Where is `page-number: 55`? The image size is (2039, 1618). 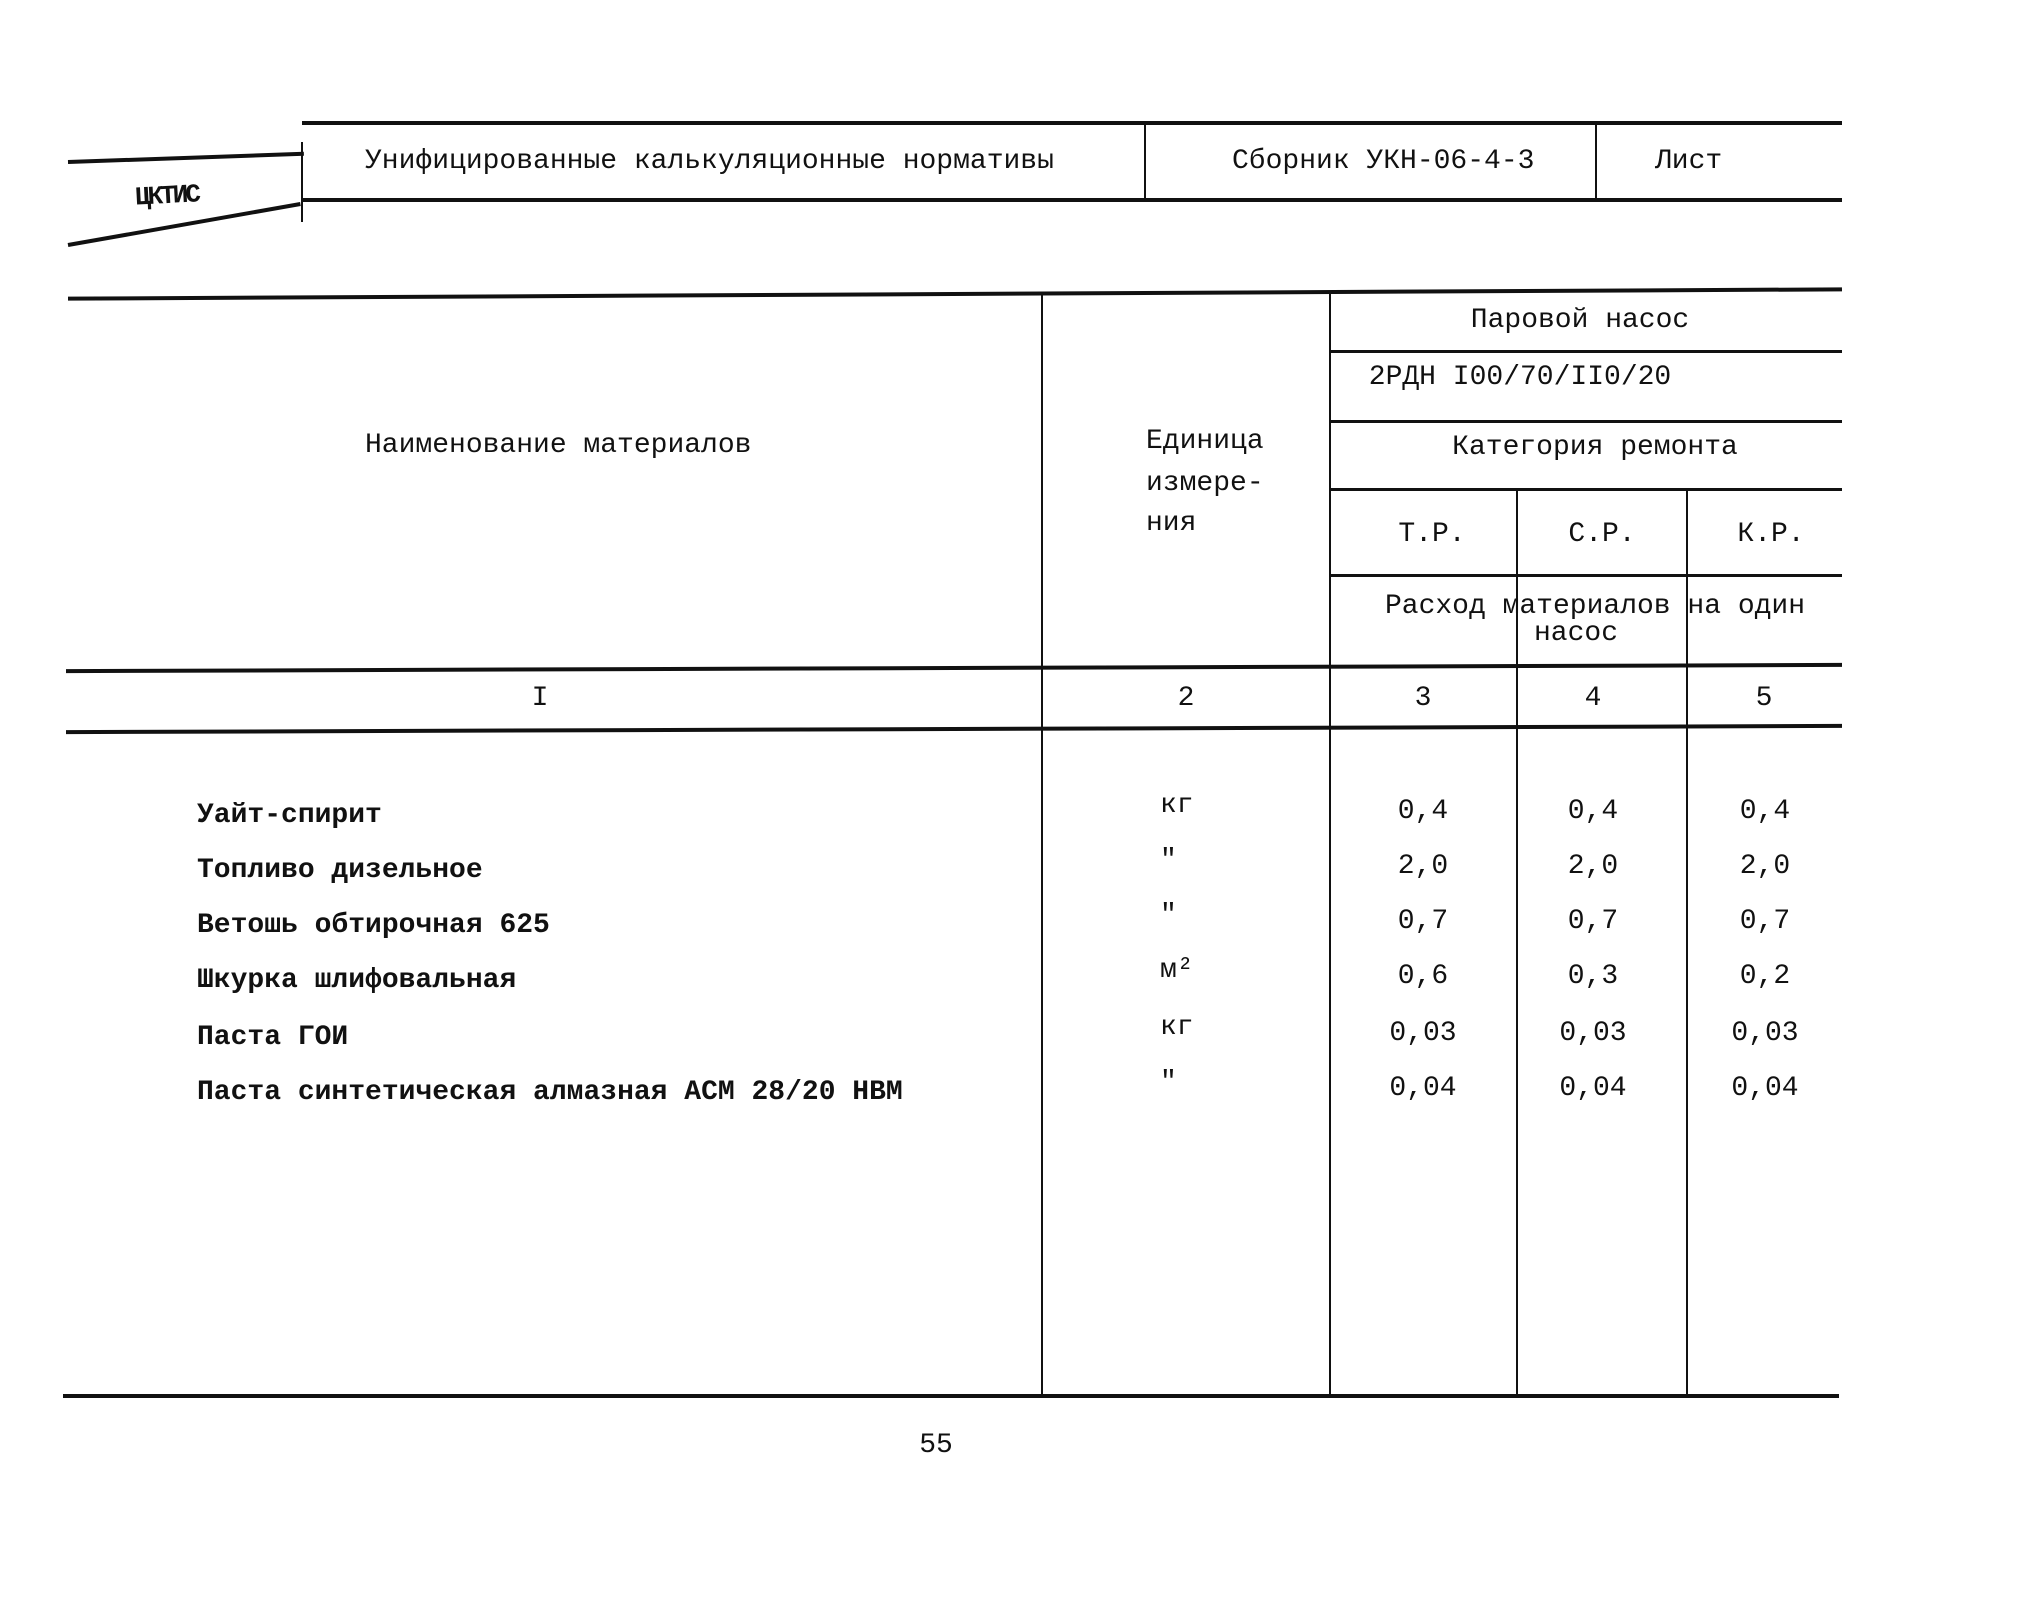
page-number: 55 is located at coordinates (936, 1445).